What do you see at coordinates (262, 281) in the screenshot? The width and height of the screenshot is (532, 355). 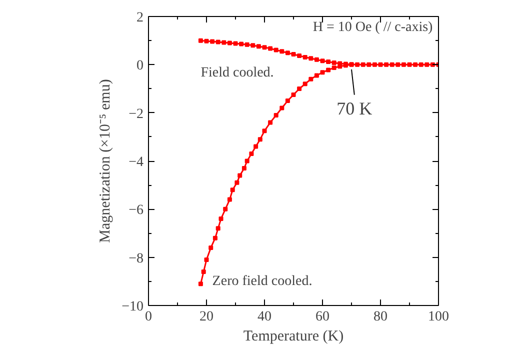 I see `annotation: Zero field cooled.` at bounding box center [262, 281].